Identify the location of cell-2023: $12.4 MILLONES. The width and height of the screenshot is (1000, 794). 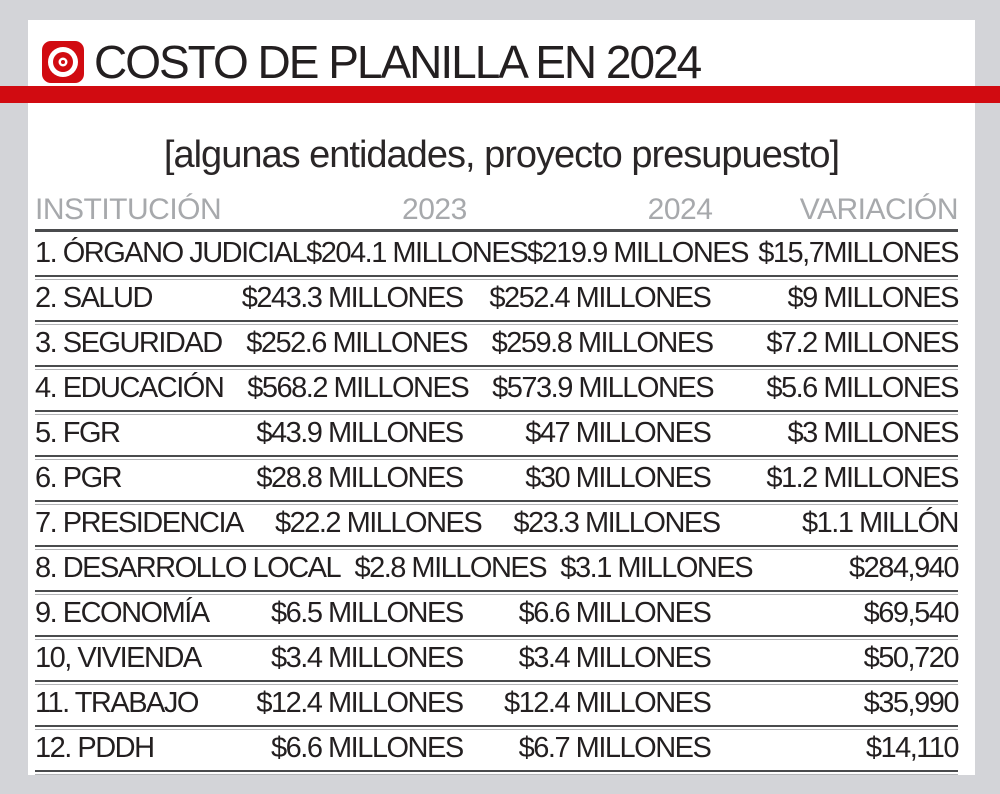
(360, 703).